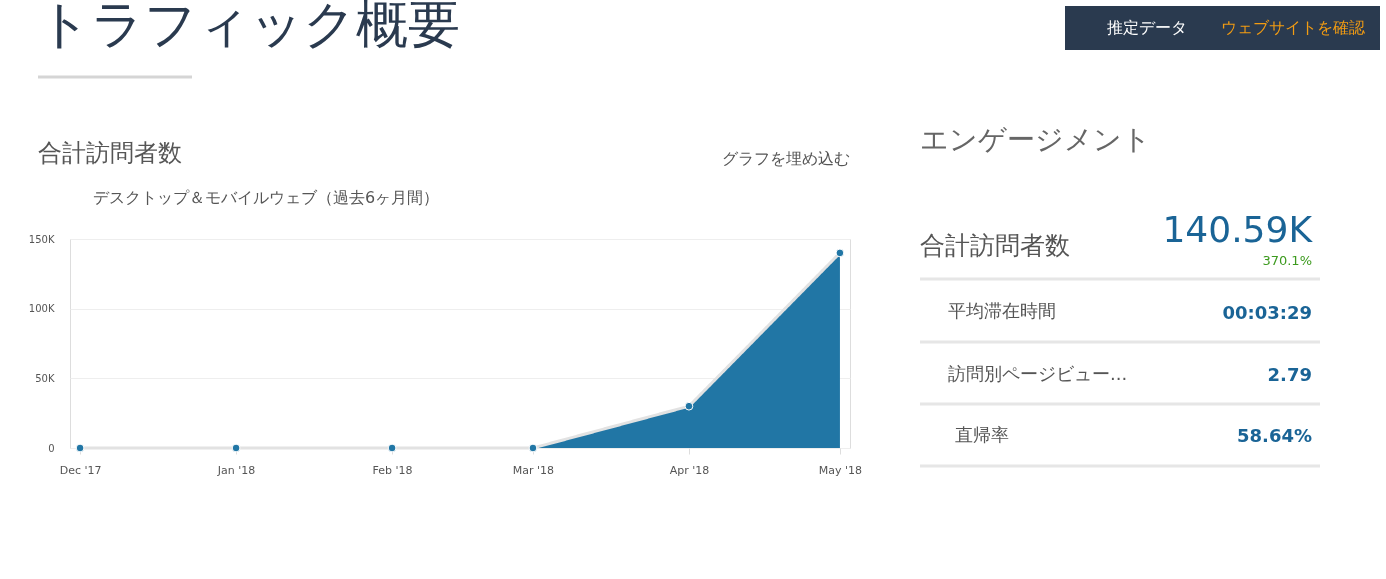  What do you see at coordinates (51, 448) in the screenshot?
I see `y-tick-label: 0` at bounding box center [51, 448].